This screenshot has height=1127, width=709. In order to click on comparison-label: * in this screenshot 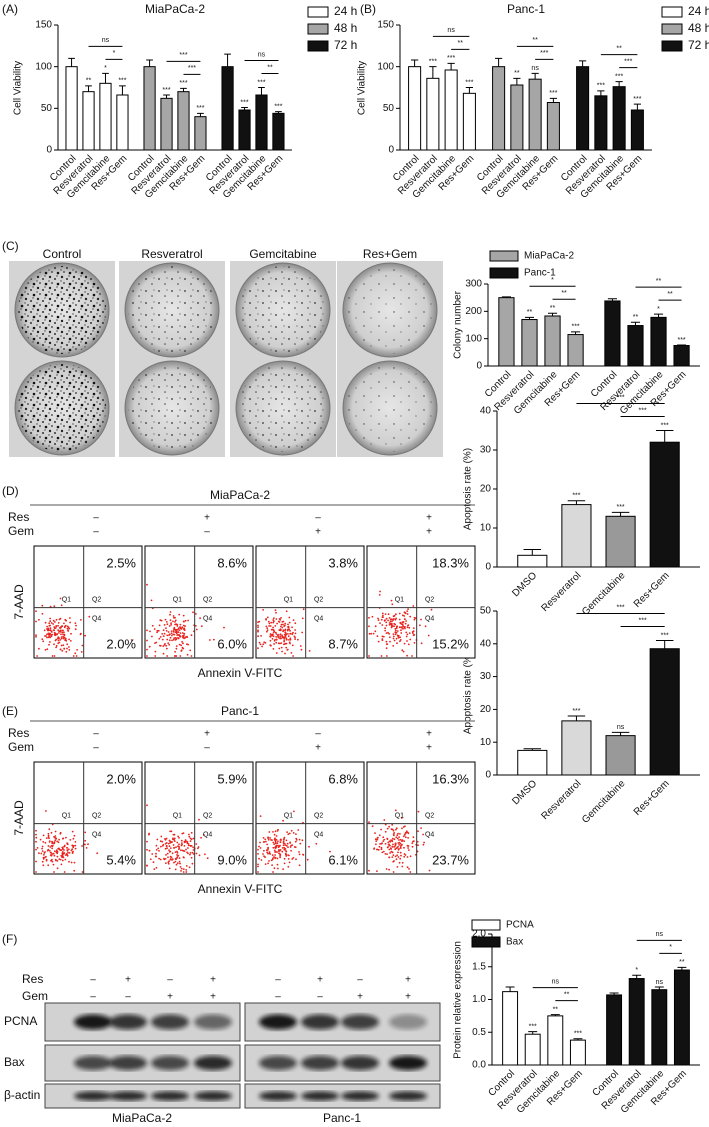, I will do `click(114, 53)`.